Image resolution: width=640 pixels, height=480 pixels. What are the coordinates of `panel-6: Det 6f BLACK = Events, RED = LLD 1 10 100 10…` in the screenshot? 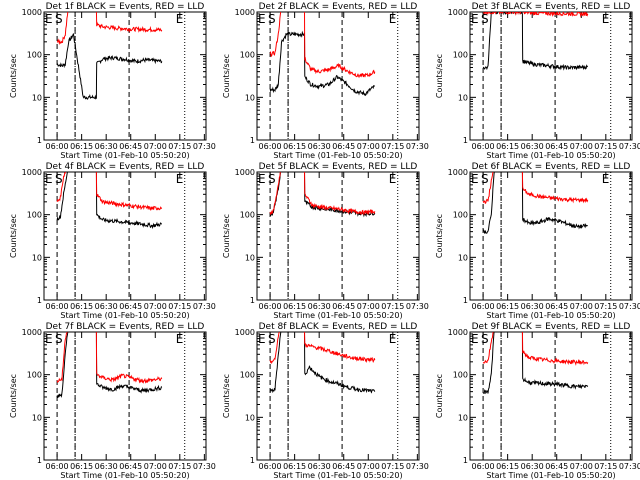 It's located at (537, 241).